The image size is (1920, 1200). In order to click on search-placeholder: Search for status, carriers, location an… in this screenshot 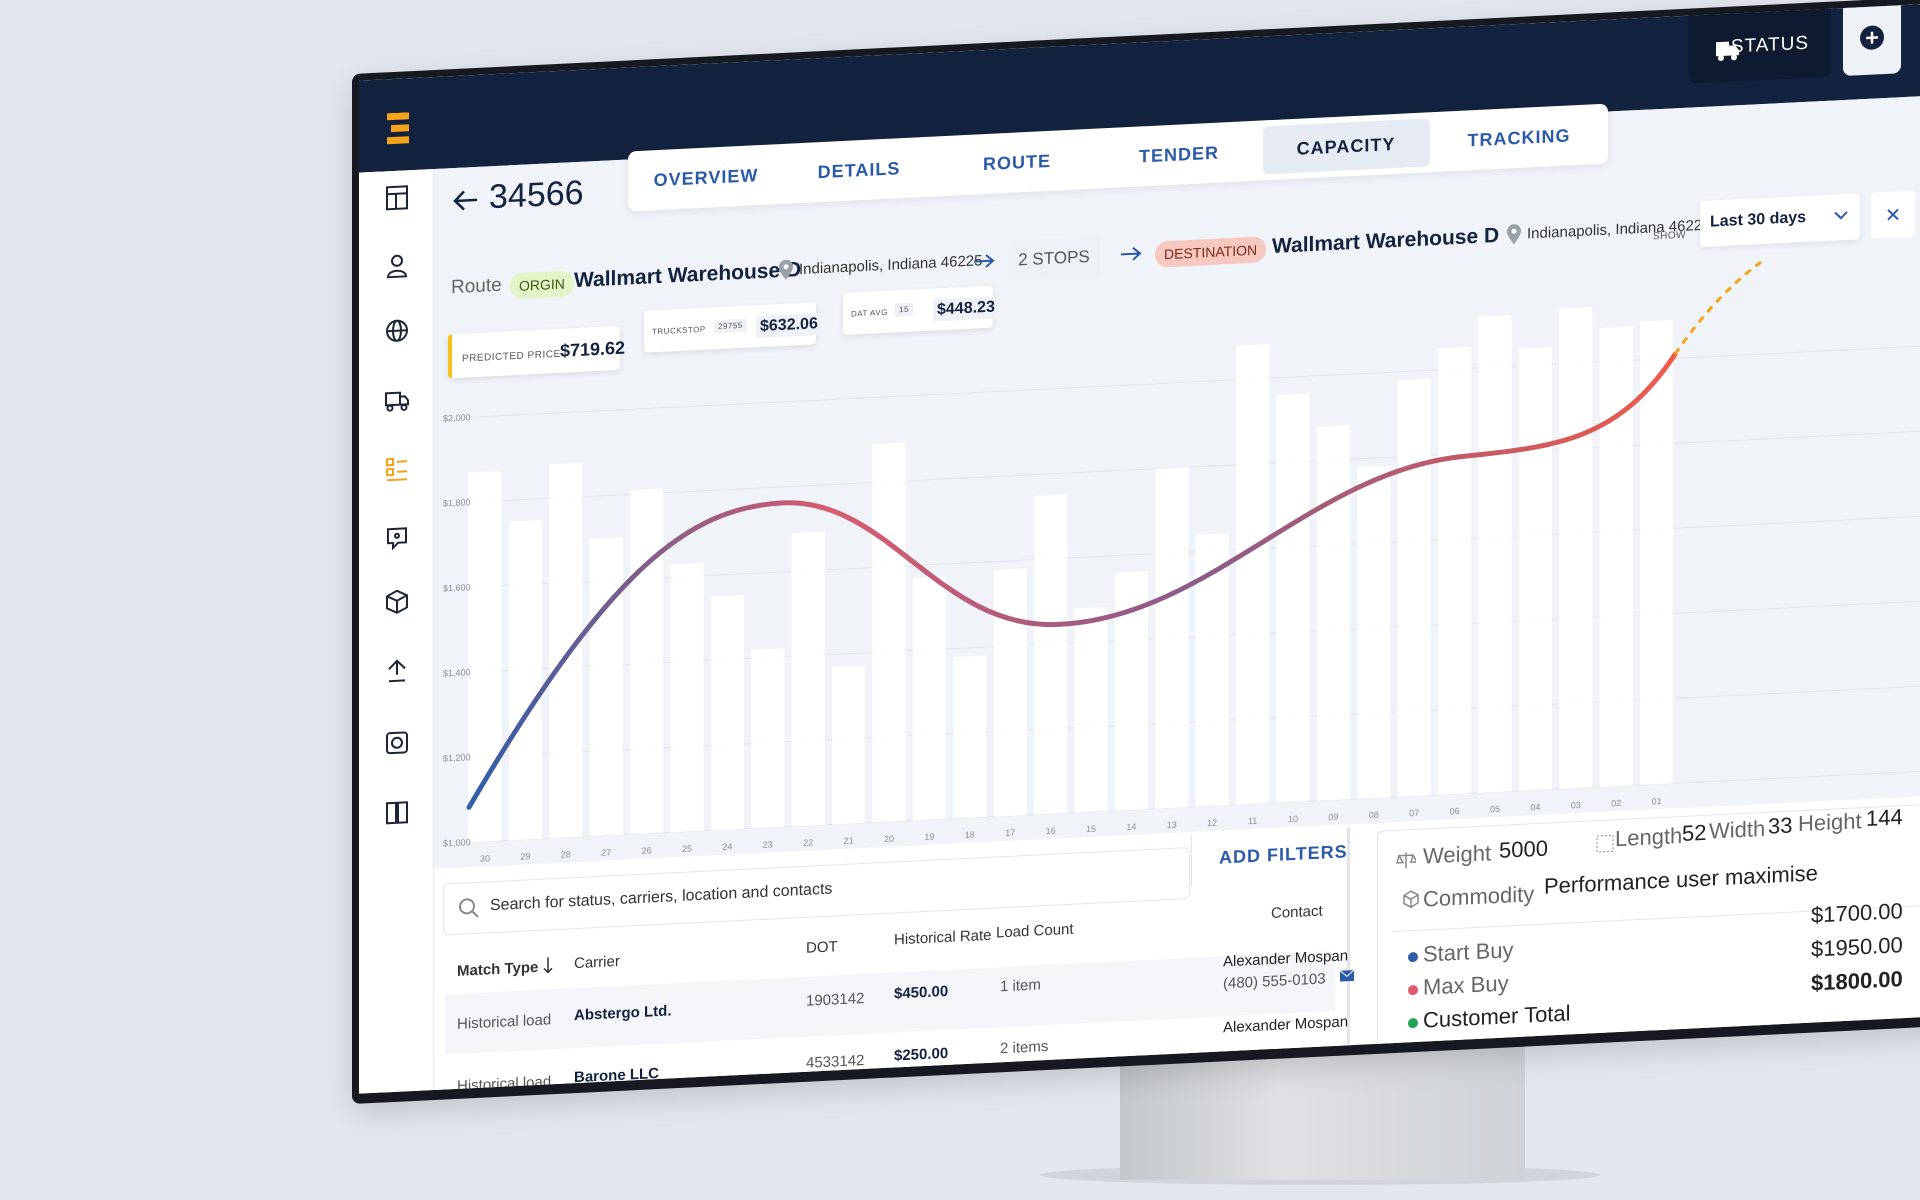, I will do `click(661, 897)`.